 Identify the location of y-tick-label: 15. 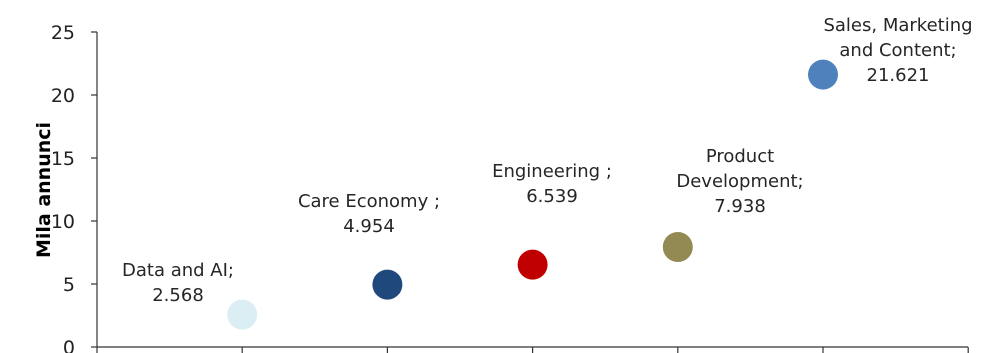
(63, 159).